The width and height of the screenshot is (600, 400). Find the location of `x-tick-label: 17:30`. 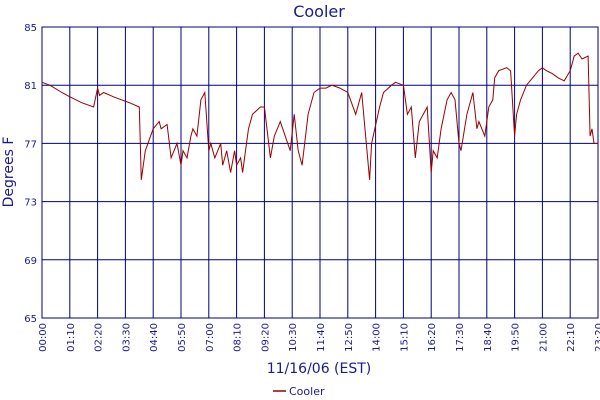

x-tick-label: 17:30 is located at coordinates (460, 337).